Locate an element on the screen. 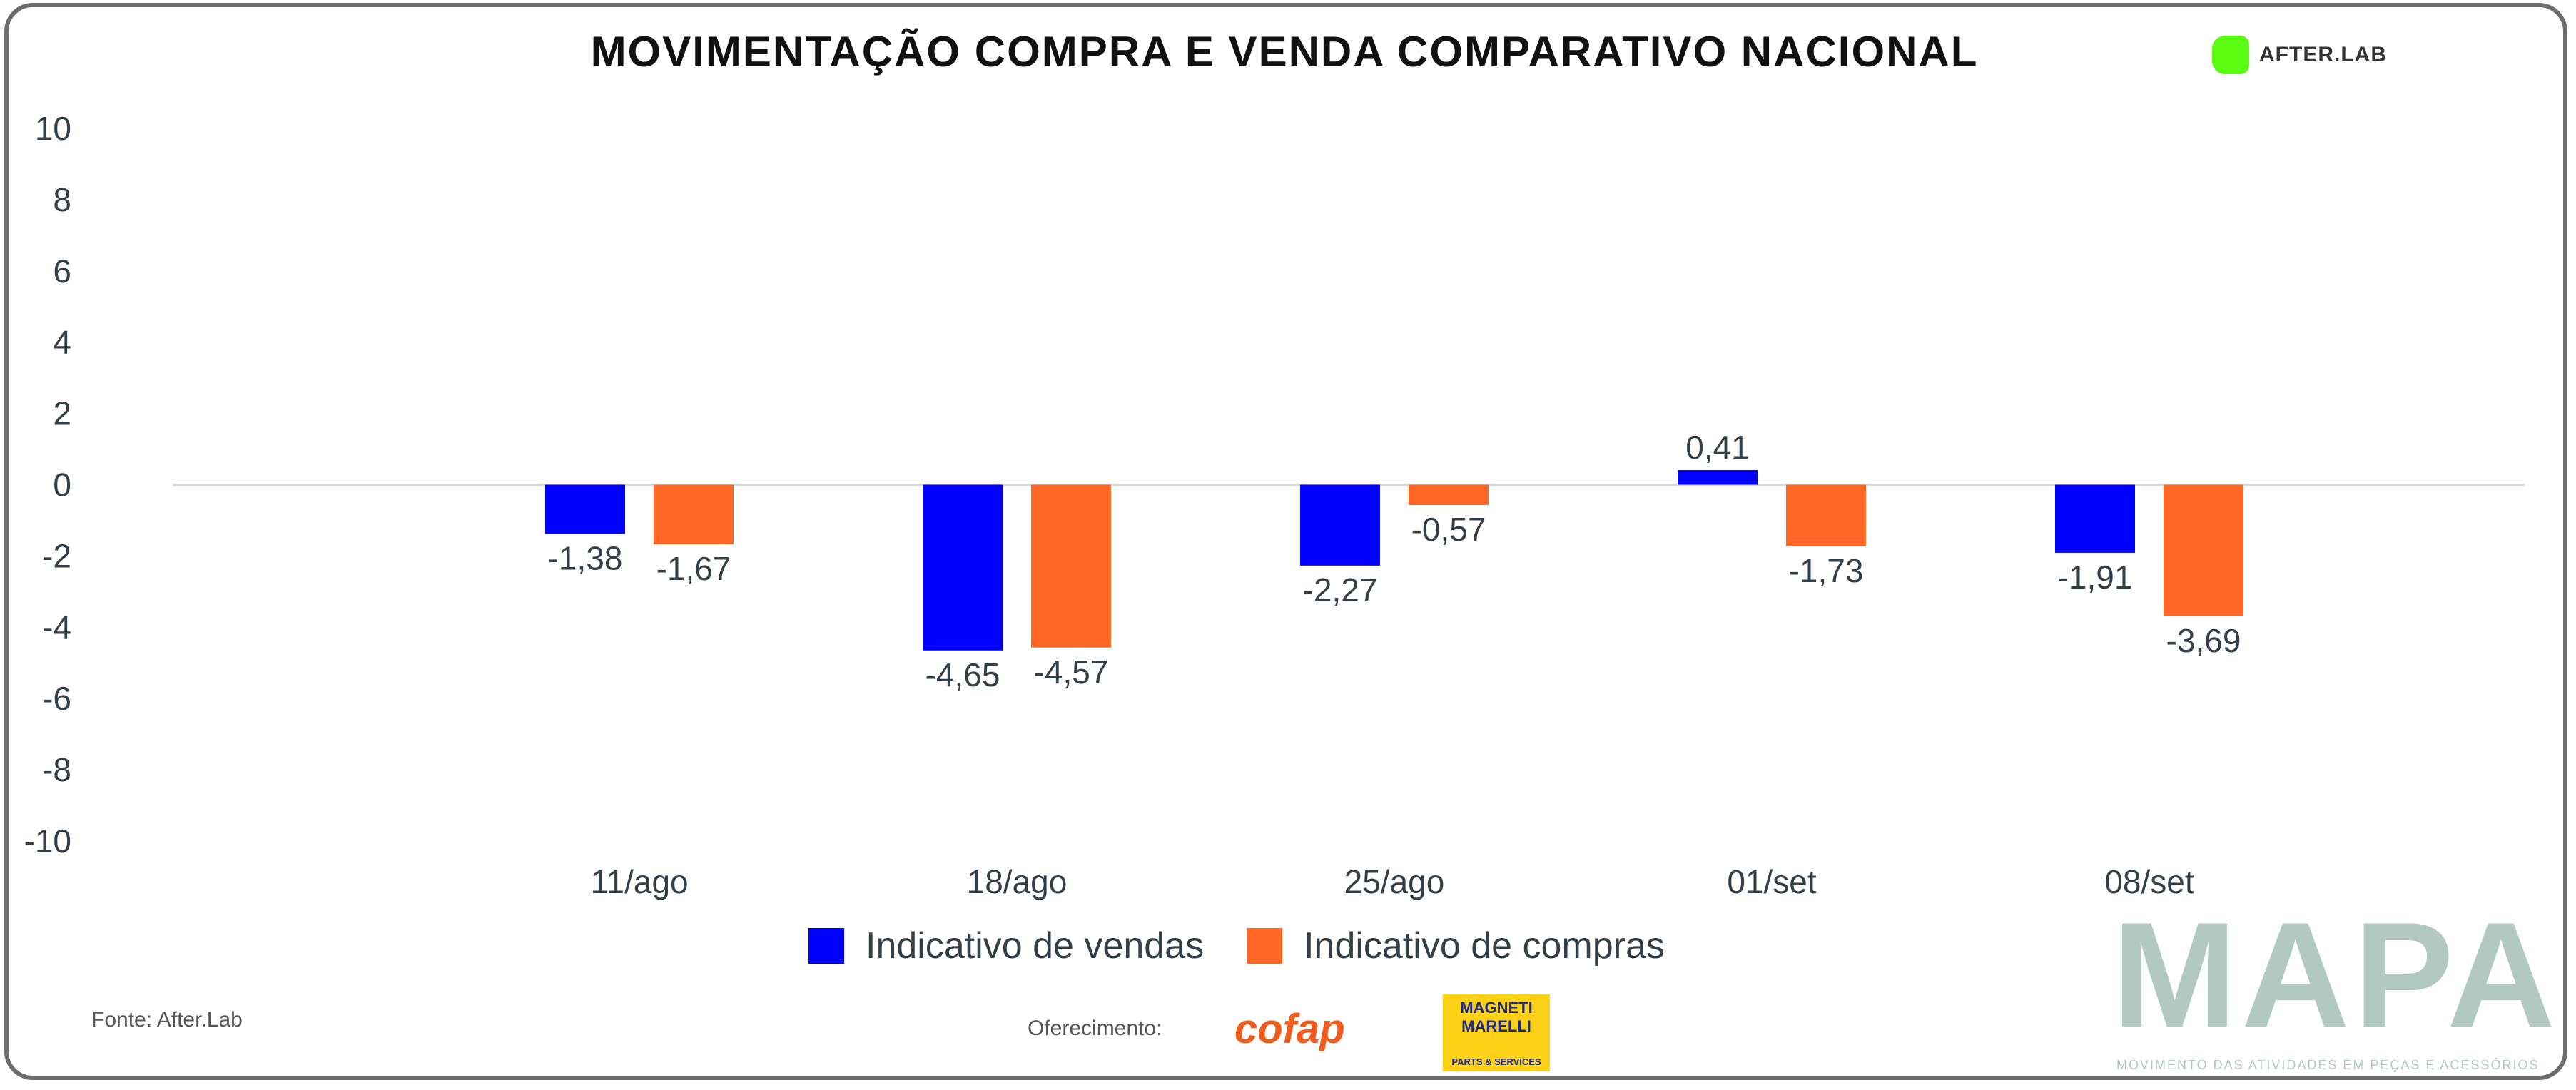 The height and width of the screenshot is (1090, 2576). magneti-logo-sub: PARTS & SERVICES is located at coordinates (1496, 1061).